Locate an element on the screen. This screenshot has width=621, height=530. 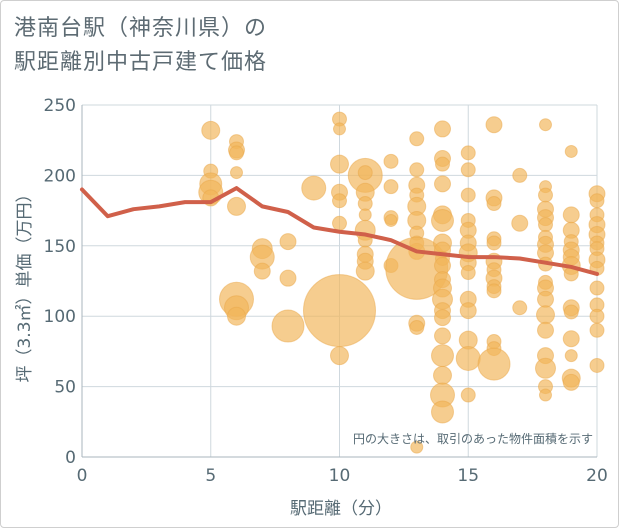
y-tick-label-0: 0 is located at coordinates (70, 458).